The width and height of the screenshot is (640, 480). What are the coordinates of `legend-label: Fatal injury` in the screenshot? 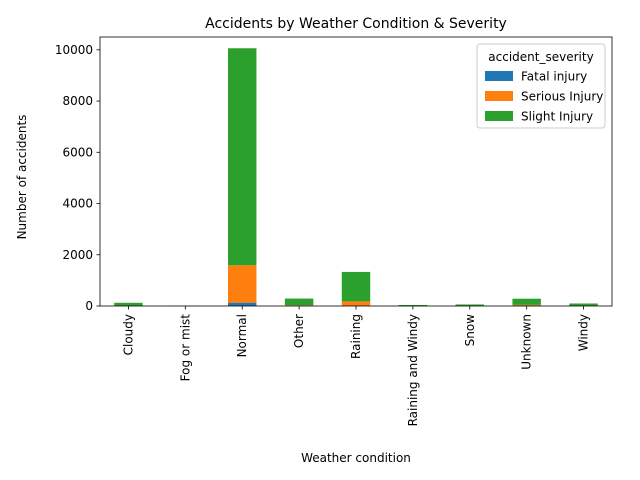 It's located at (554, 77).